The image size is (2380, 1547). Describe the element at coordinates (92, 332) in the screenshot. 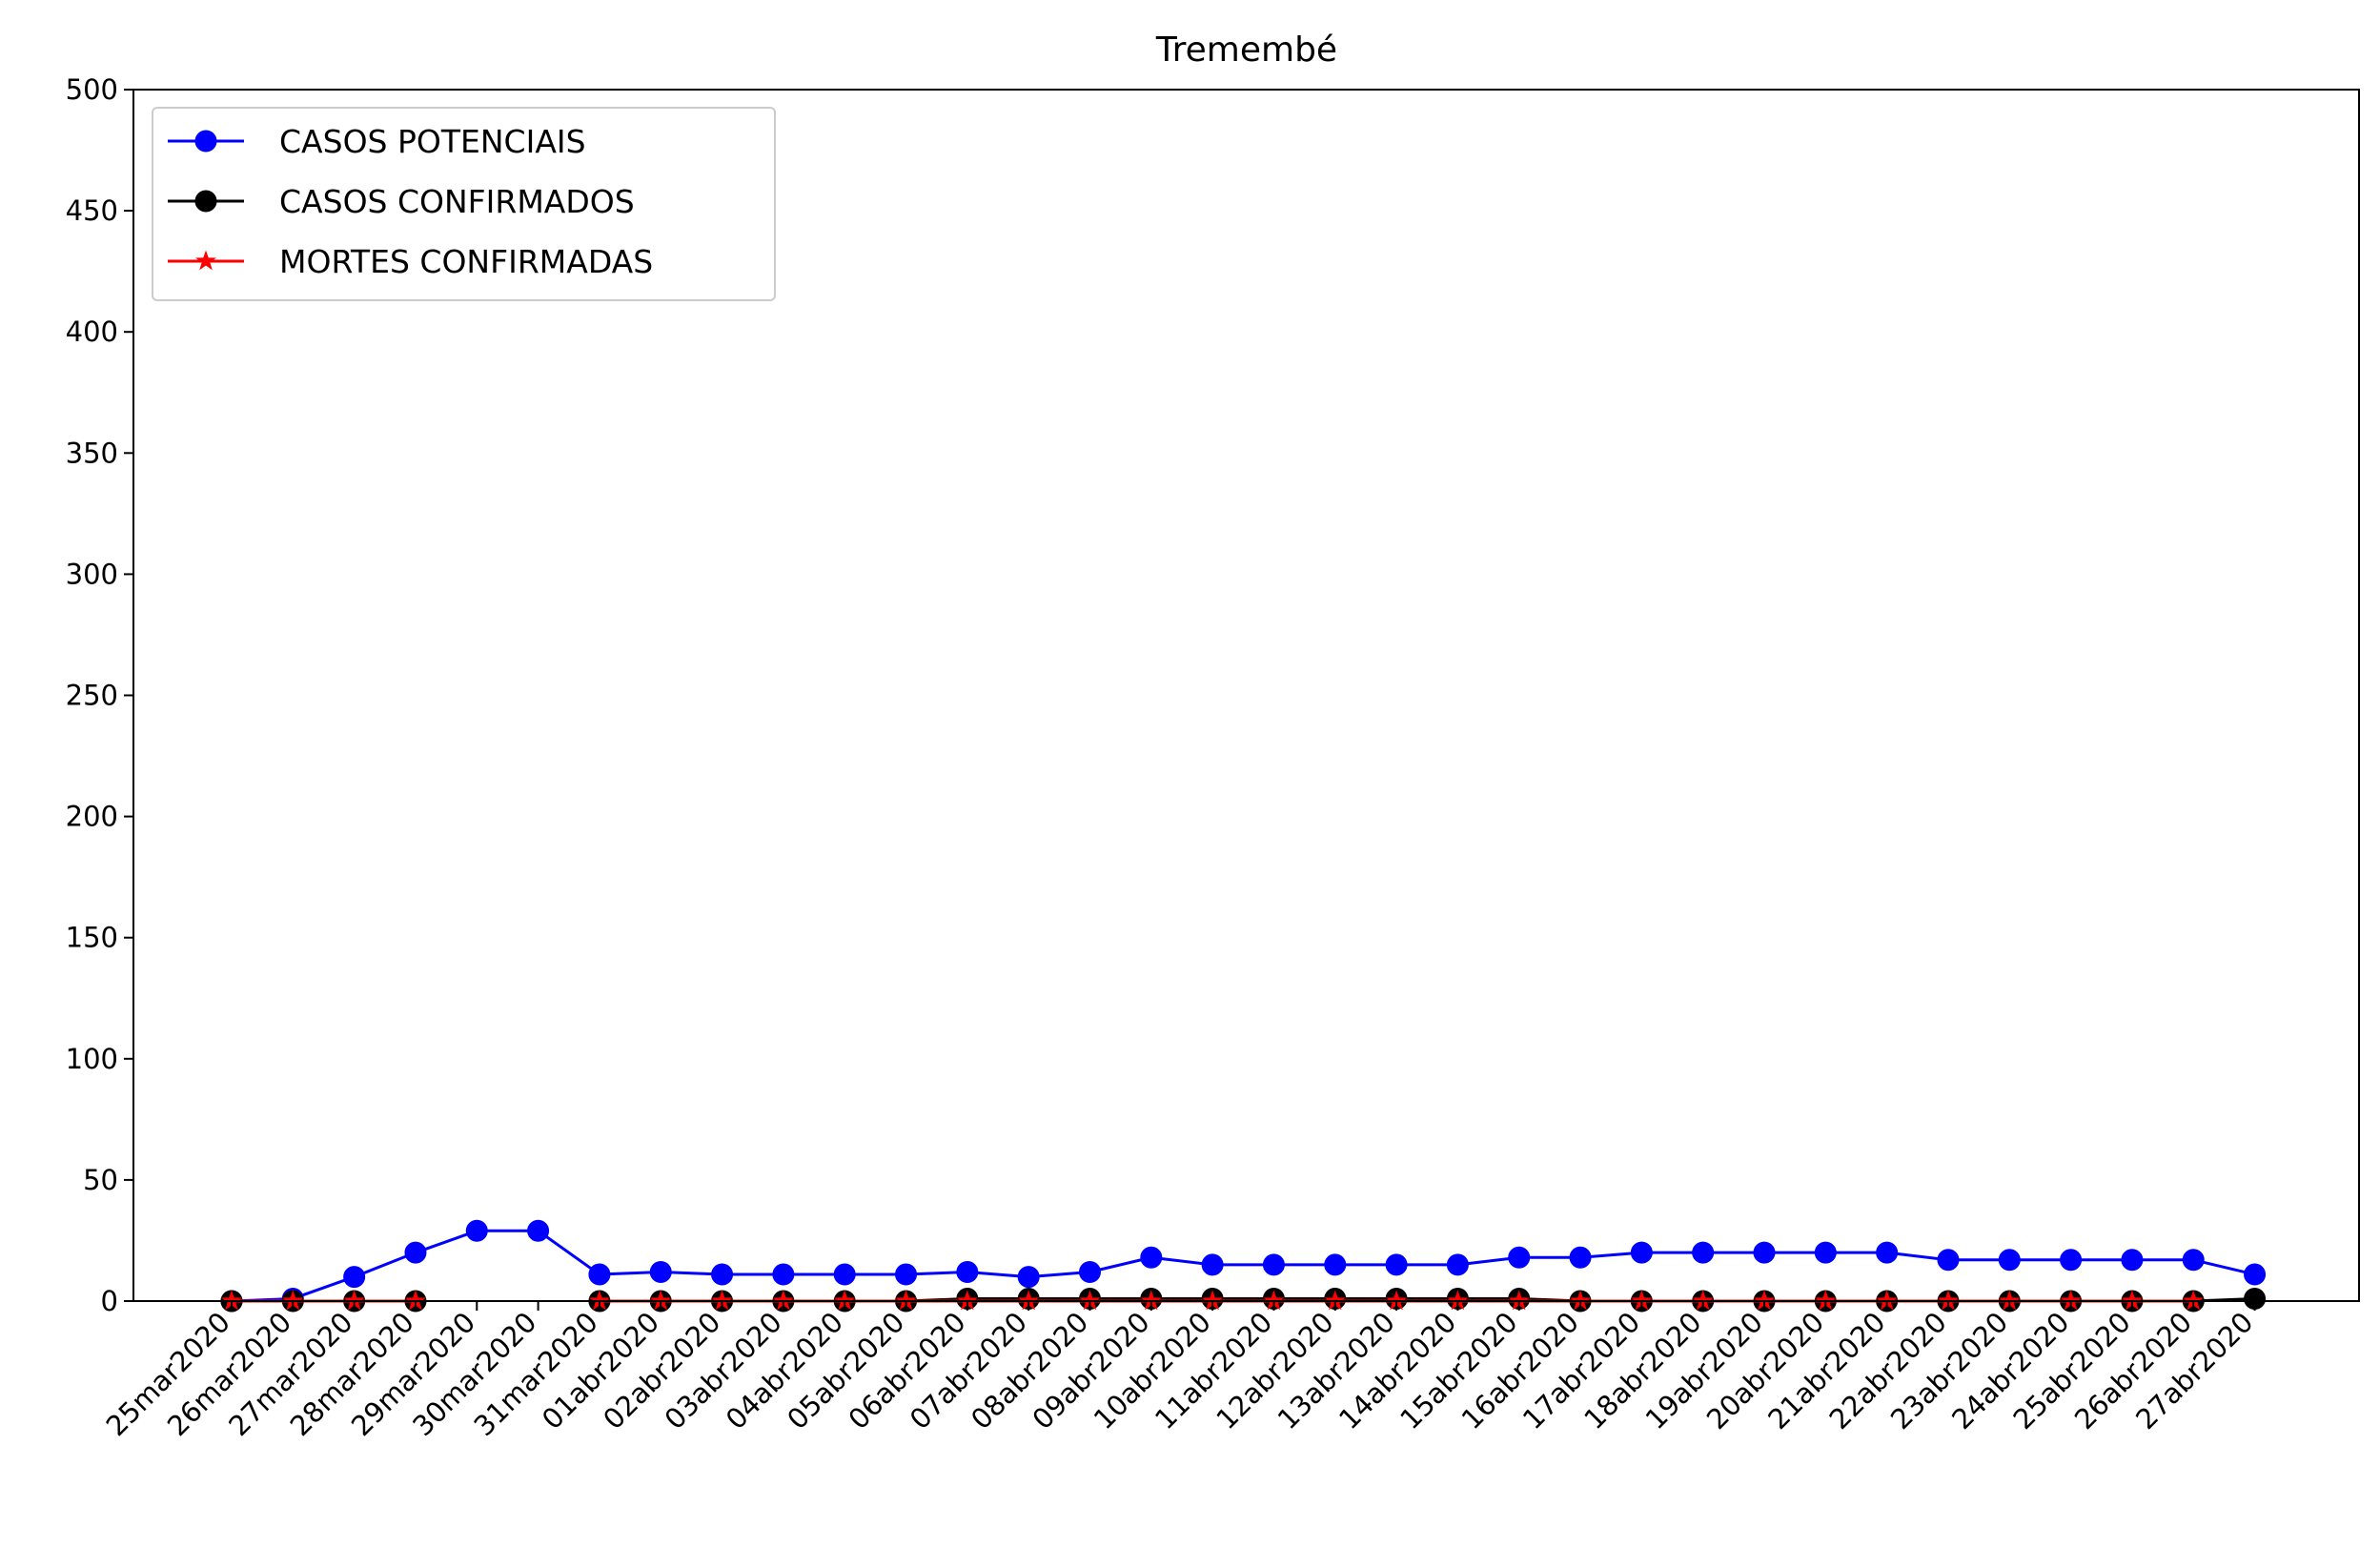

I see `y-tick-label: 400` at that location.